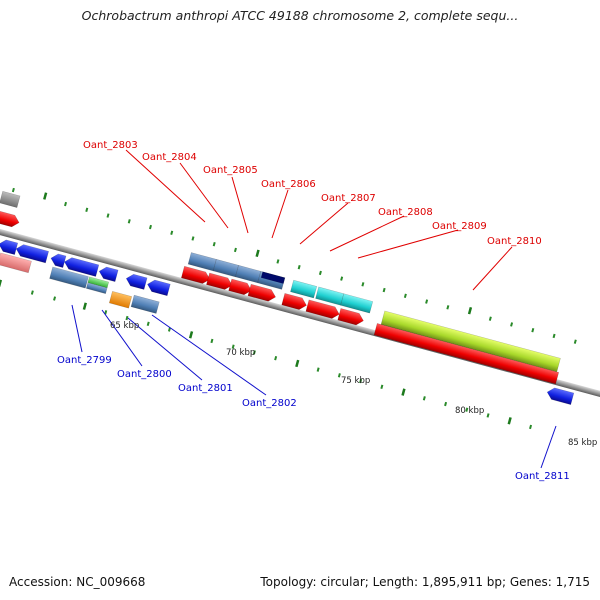 Image resolution: width=600 pixels, height=600 pixels. Describe the element at coordinates (110, 145) in the screenshot. I see `gene-label-oant-2803: Oant_2803` at that location.